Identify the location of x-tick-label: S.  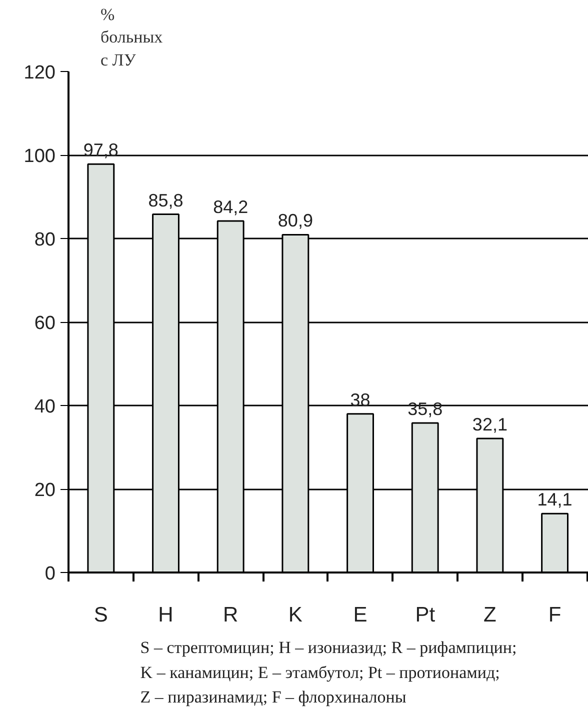
(101, 615).